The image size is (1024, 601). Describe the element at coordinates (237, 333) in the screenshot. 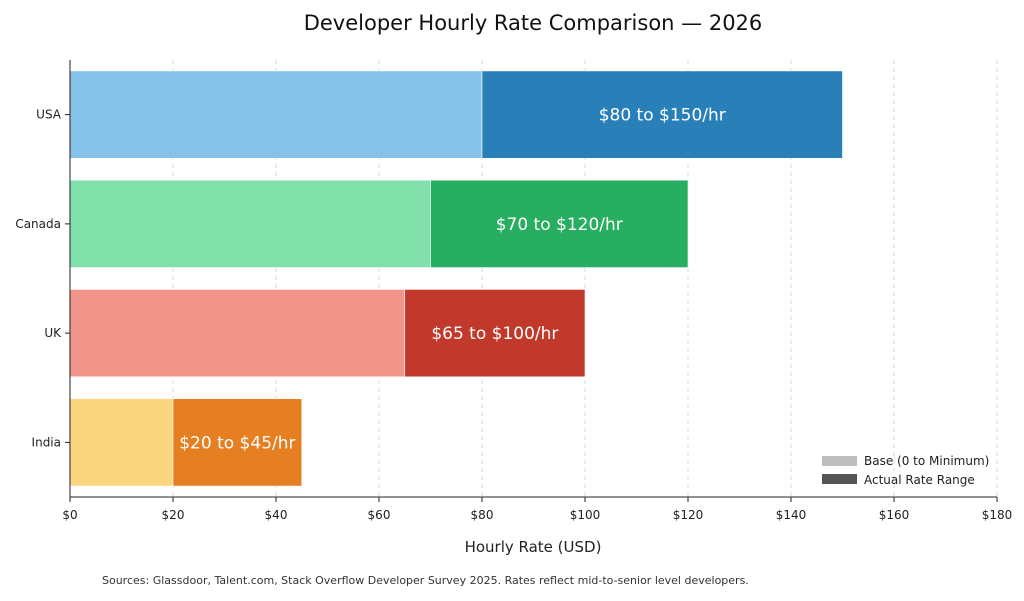

I see `base-bar-uk` at that location.